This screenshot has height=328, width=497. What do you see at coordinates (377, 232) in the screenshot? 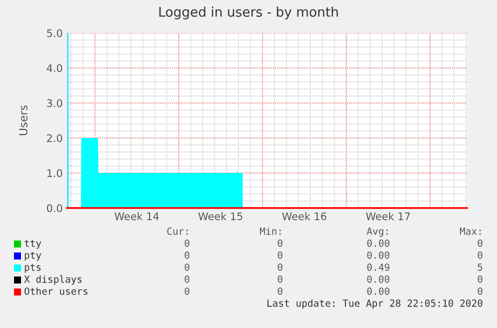
I see `text: Avg:` at bounding box center [377, 232].